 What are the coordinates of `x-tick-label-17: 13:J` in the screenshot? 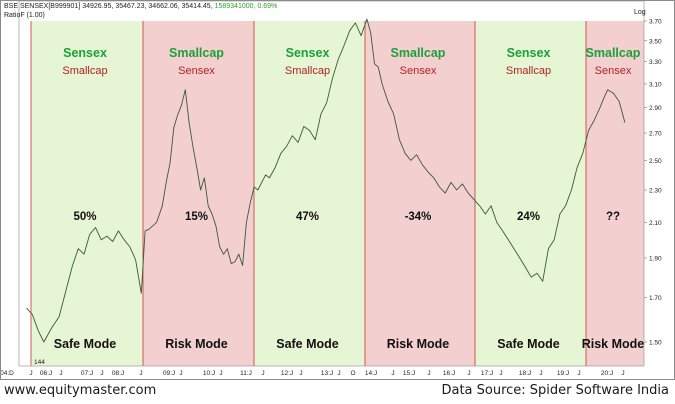 It's located at (327, 373).